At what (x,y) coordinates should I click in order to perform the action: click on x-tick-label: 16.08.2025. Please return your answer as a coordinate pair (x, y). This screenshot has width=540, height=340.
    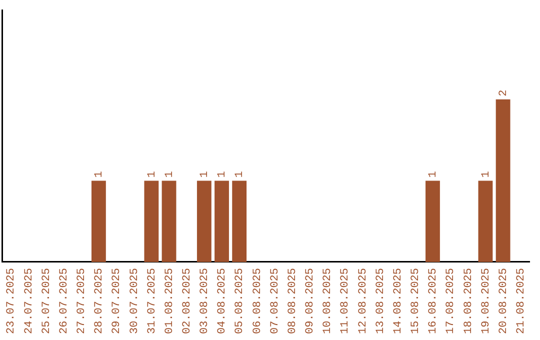
    Looking at the image, I should click on (434, 301).